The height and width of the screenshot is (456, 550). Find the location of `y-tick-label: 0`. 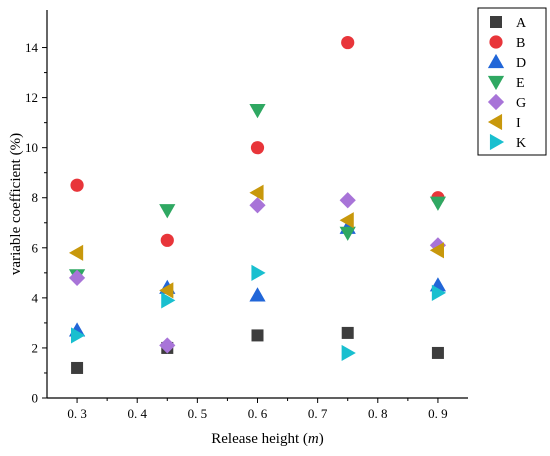

y-tick-label: 0 is located at coordinates (35, 398).